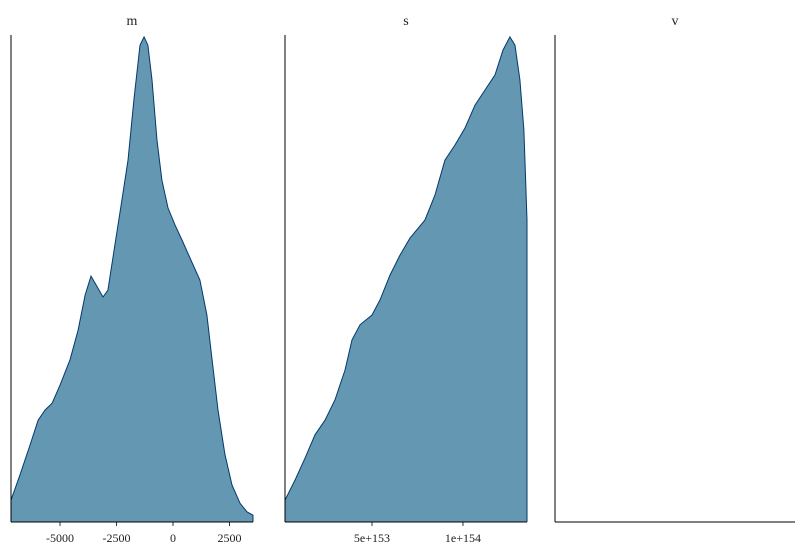 This screenshot has height=552, width=805. What do you see at coordinates (173, 538) in the screenshot?
I see `x-tick-label: 0` at bounding box center [173, 538].